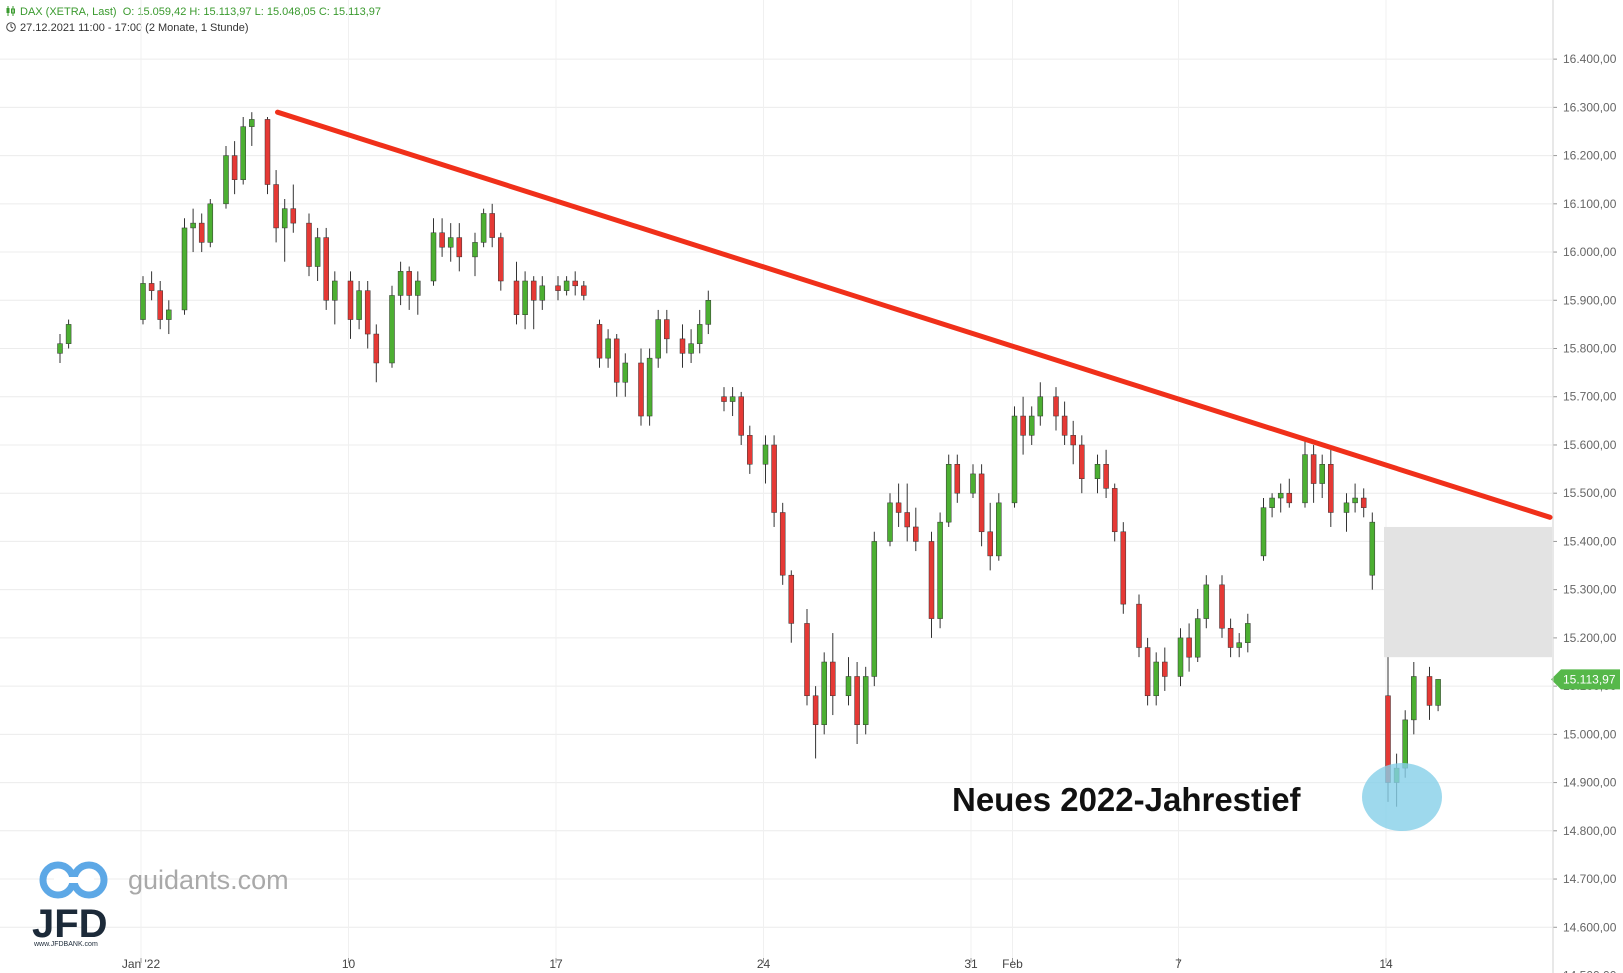 The width and height of the screenshot is (1623, 973). What do you see at coordinates (1590, 397) in the screenshot?
I see `y-tick-label: 15.700,00` at bounding box center [1590, 397].